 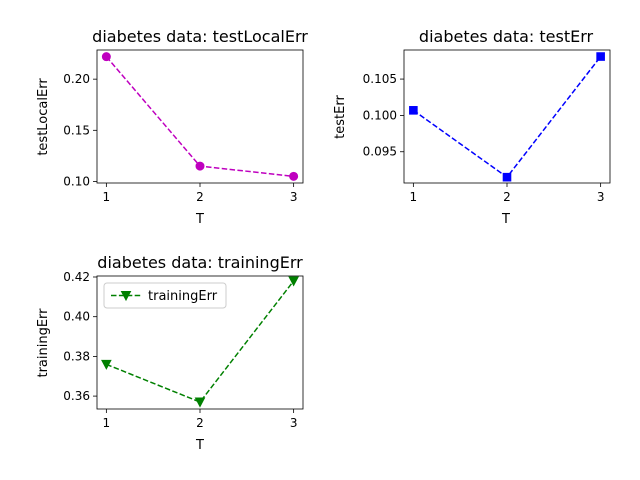 I want to click on y-axis-label: testErr, so click(x=340, y=117).